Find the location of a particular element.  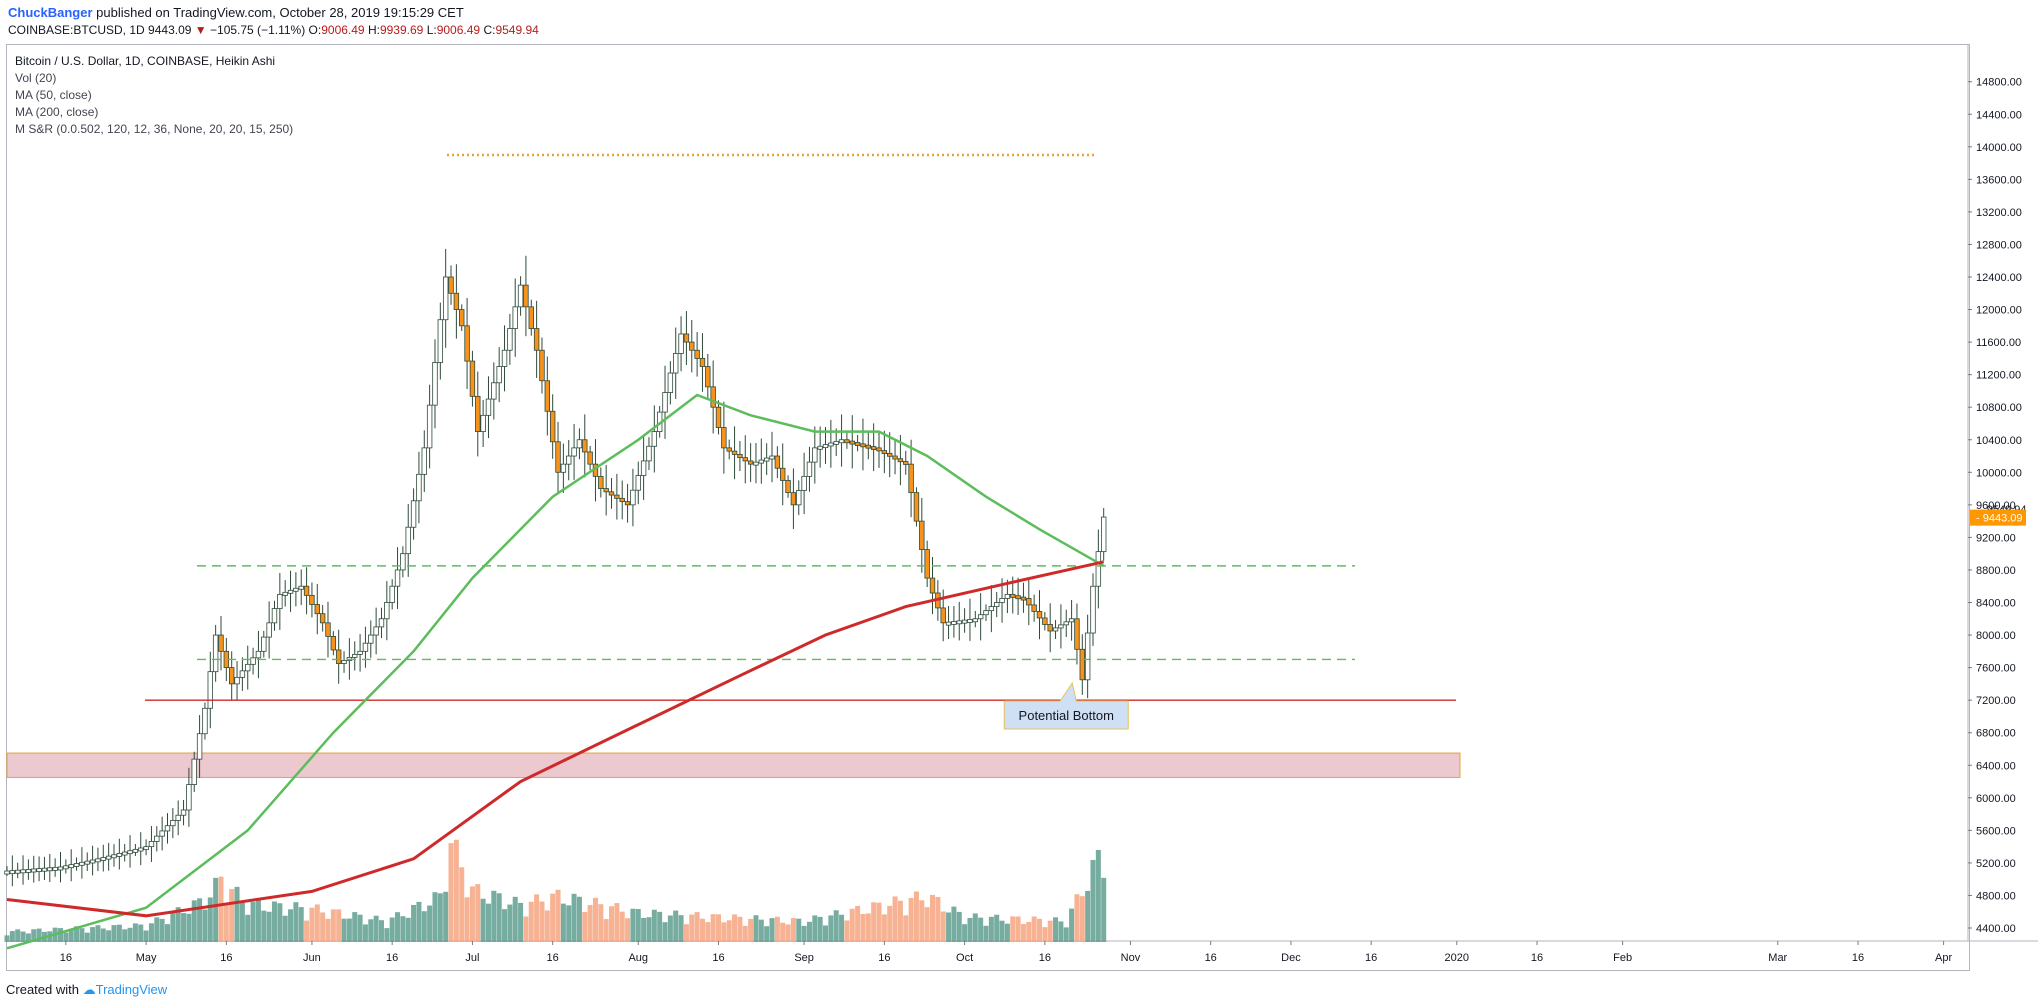

low-value: 9006.49 is located at coordinates (458, 30).